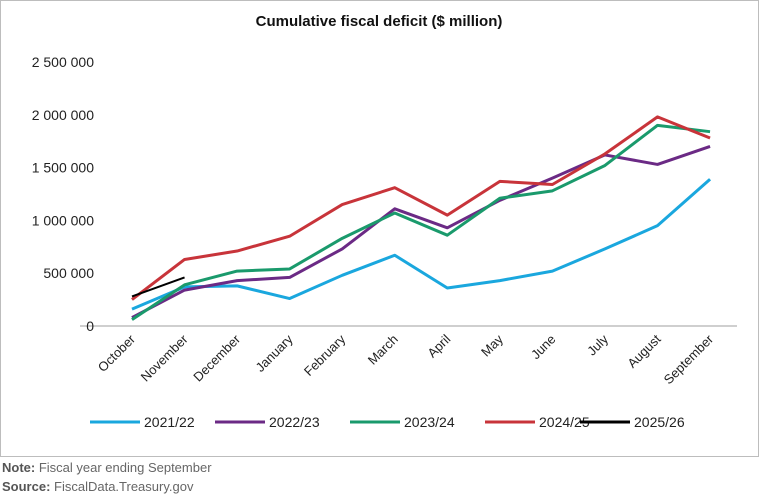  I want to click on x-tick-label: February, so click(325, 355).